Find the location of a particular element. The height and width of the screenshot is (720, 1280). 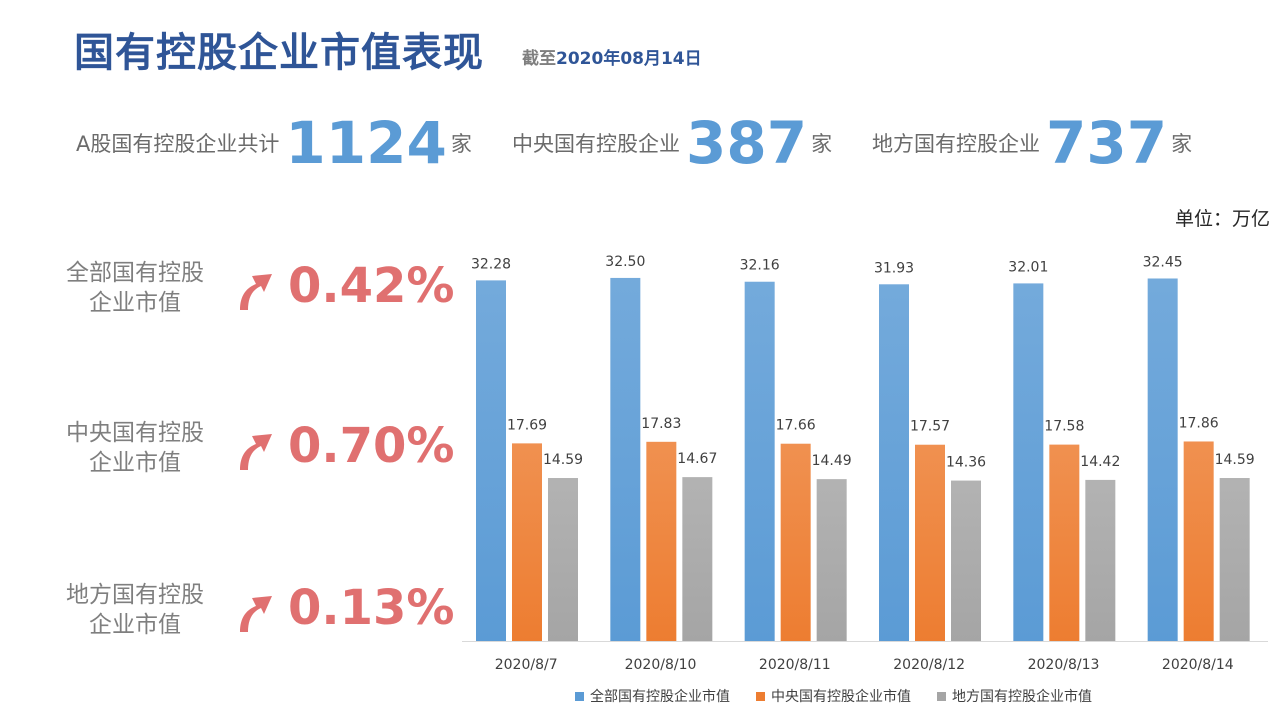

stat-value: 1124 is located at coordinates (366, 143).